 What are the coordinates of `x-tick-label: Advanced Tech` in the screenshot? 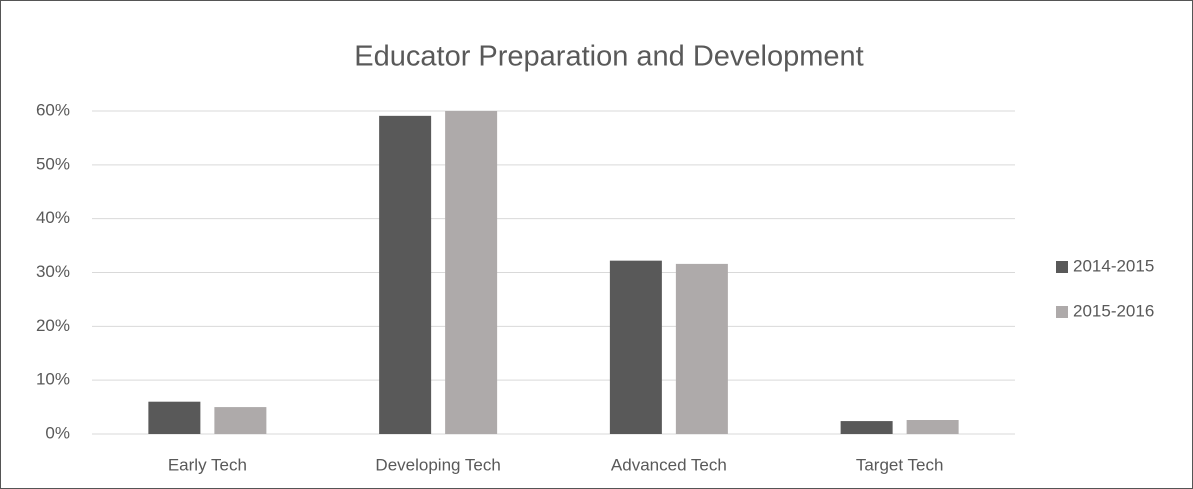 It's located at (669, 464).